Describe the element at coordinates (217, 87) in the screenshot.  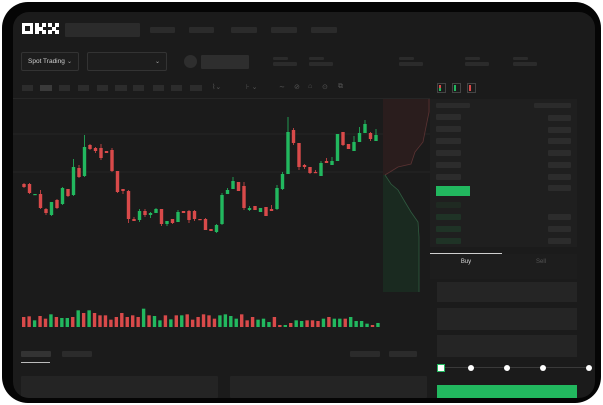
I see `candle-type-icon: ⌇⌄` at that location.